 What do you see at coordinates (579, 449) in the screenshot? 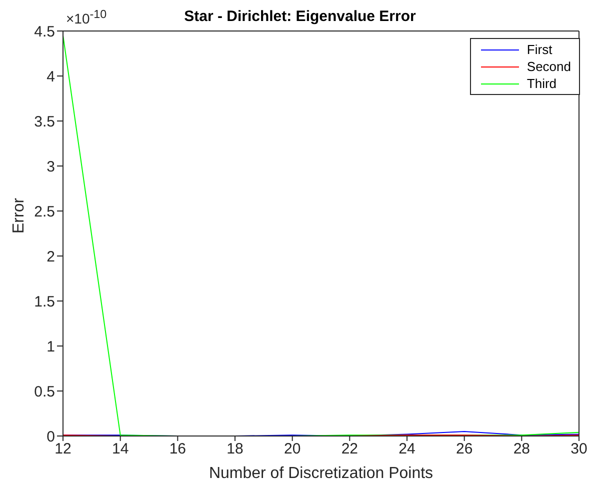
I see `x-tick-label: 30` at bounding box center [579, 449].